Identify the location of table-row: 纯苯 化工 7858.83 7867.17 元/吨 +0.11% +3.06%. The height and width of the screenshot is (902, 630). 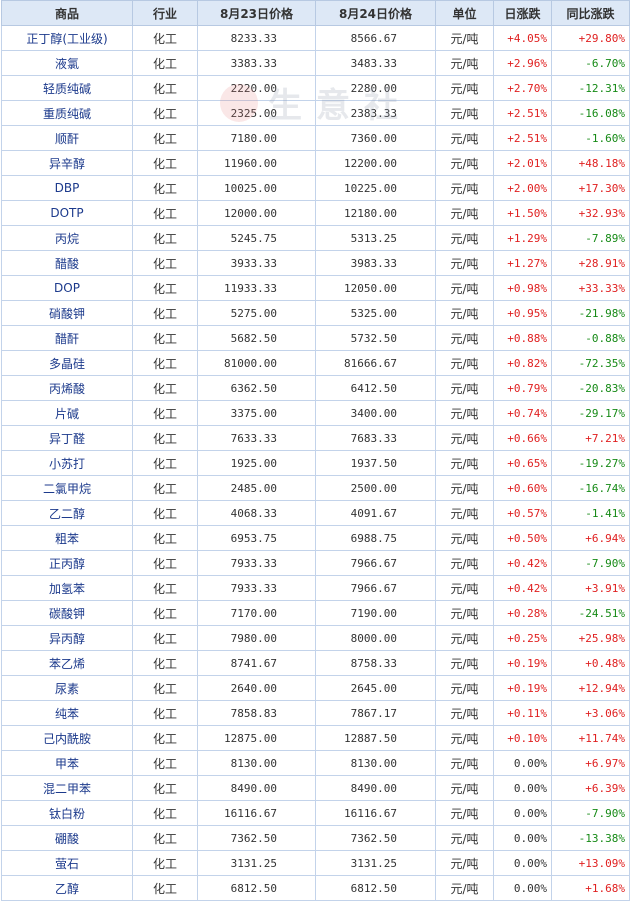
(315, 713).